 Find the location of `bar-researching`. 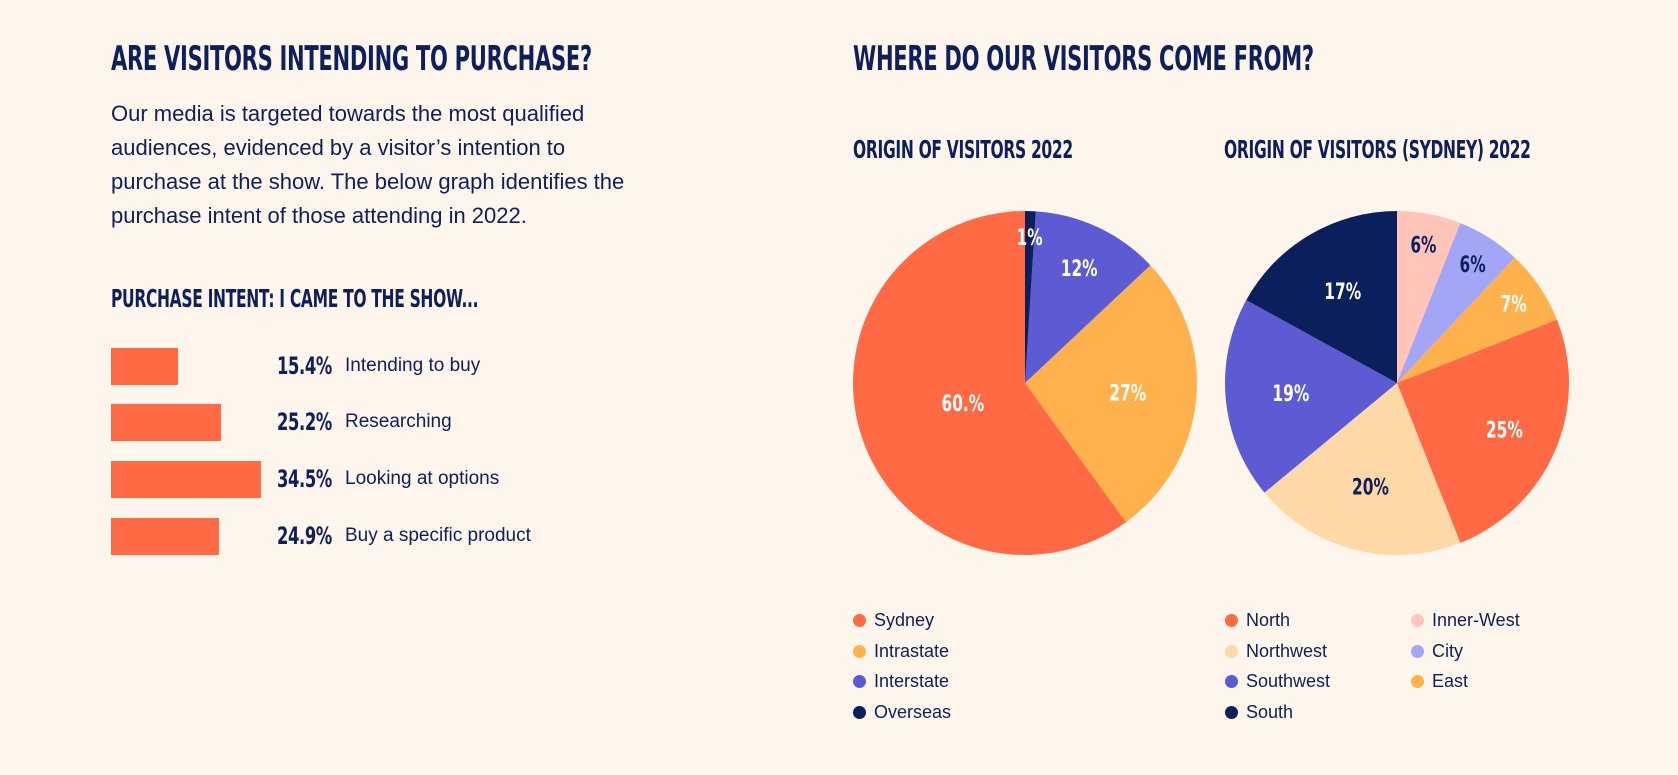

bar-researching is located at coordinates (166, 422).